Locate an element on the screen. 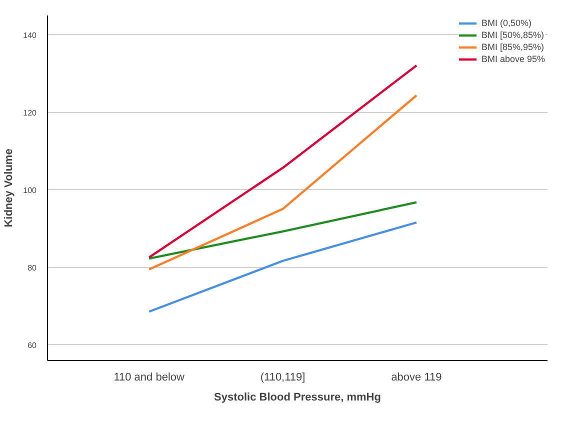  y-tick-label: 80 is located at coordinates (33, 267).